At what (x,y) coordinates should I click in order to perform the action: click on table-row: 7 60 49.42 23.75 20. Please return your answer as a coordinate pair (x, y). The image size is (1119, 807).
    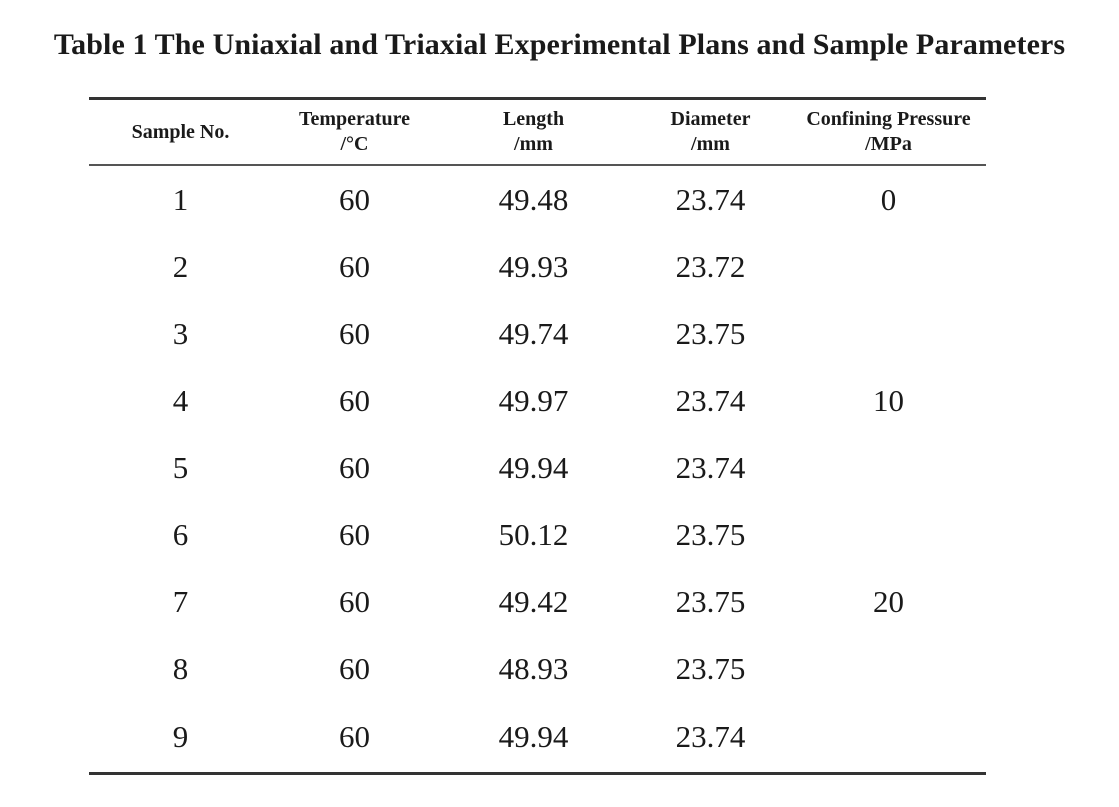
    Looking at the image, I should click on (537, 601).